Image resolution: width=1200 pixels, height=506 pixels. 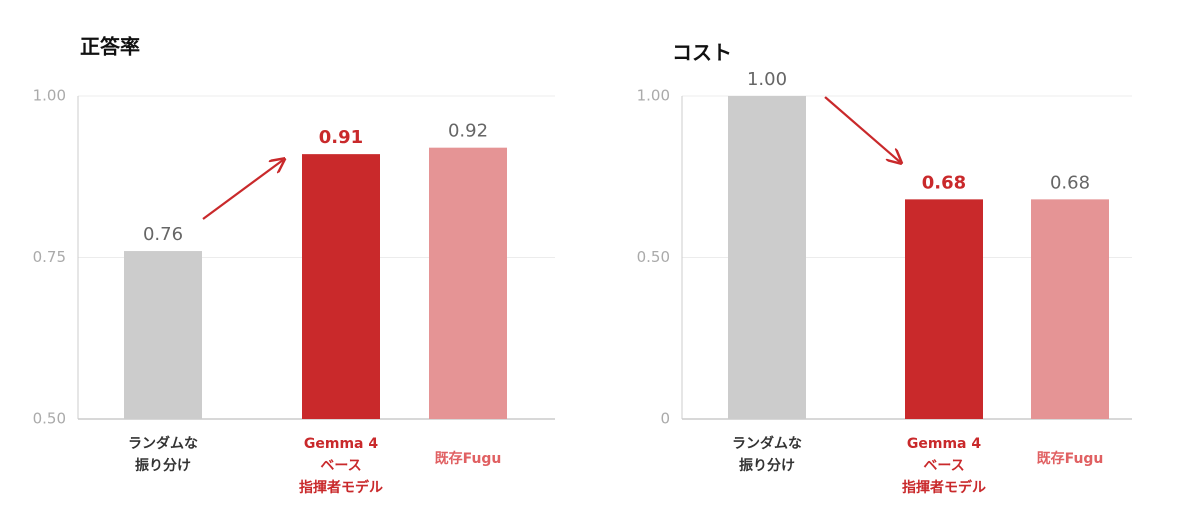 What do you see at coordinates (702, 53) in the screenshot?
I see `chart-title: コスト` at bounding box center [702, 53].